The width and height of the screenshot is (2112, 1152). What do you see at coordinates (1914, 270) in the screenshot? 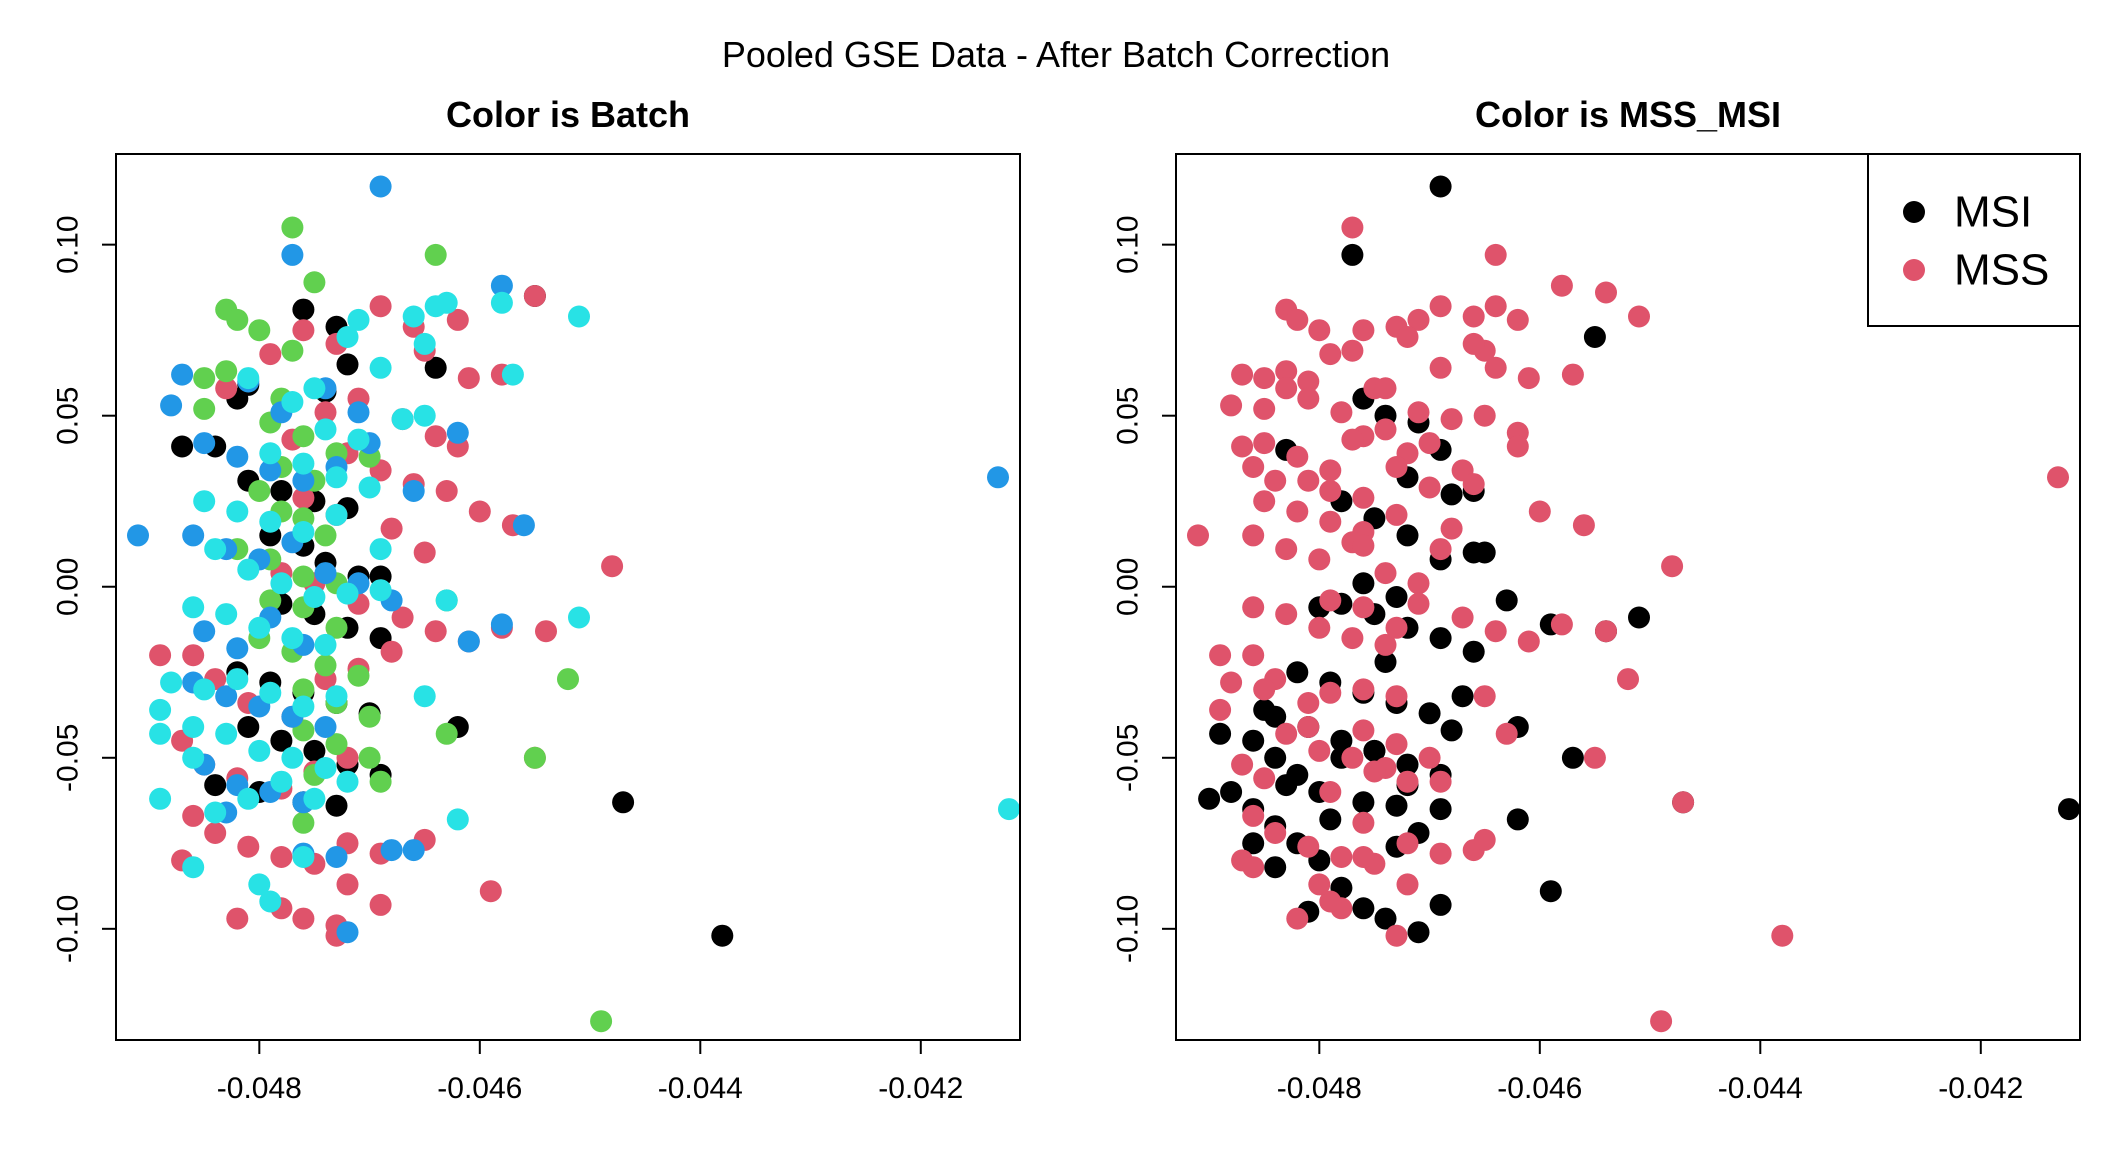
I see `legend-marker` at bounding box center [1914, 270].